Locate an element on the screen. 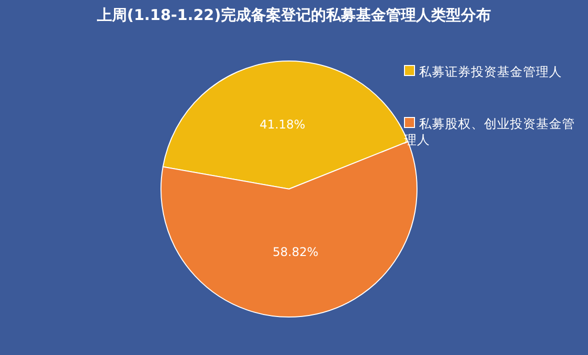 The height and width of the screenshot is (355, 588). chart-title: 上周(1.18-1.22)完成备案登记的私募基金管理人类型分布 is located at coordinates (294, 15).